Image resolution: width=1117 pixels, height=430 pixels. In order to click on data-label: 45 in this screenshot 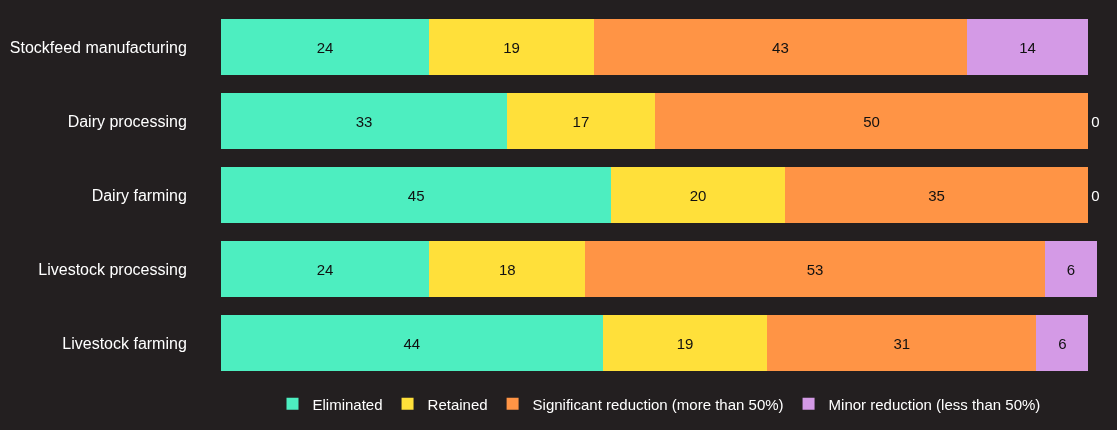, I will do `click(416, 195)`.